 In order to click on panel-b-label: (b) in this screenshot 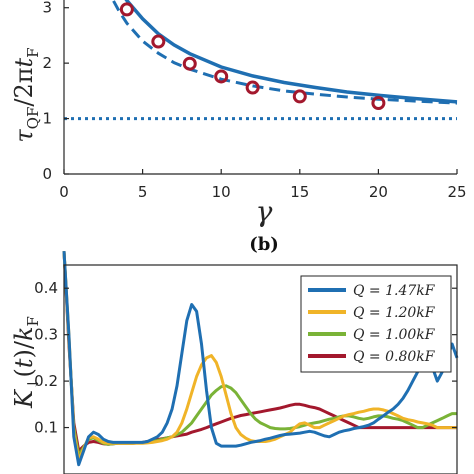, I will do `click(264, 244)`.